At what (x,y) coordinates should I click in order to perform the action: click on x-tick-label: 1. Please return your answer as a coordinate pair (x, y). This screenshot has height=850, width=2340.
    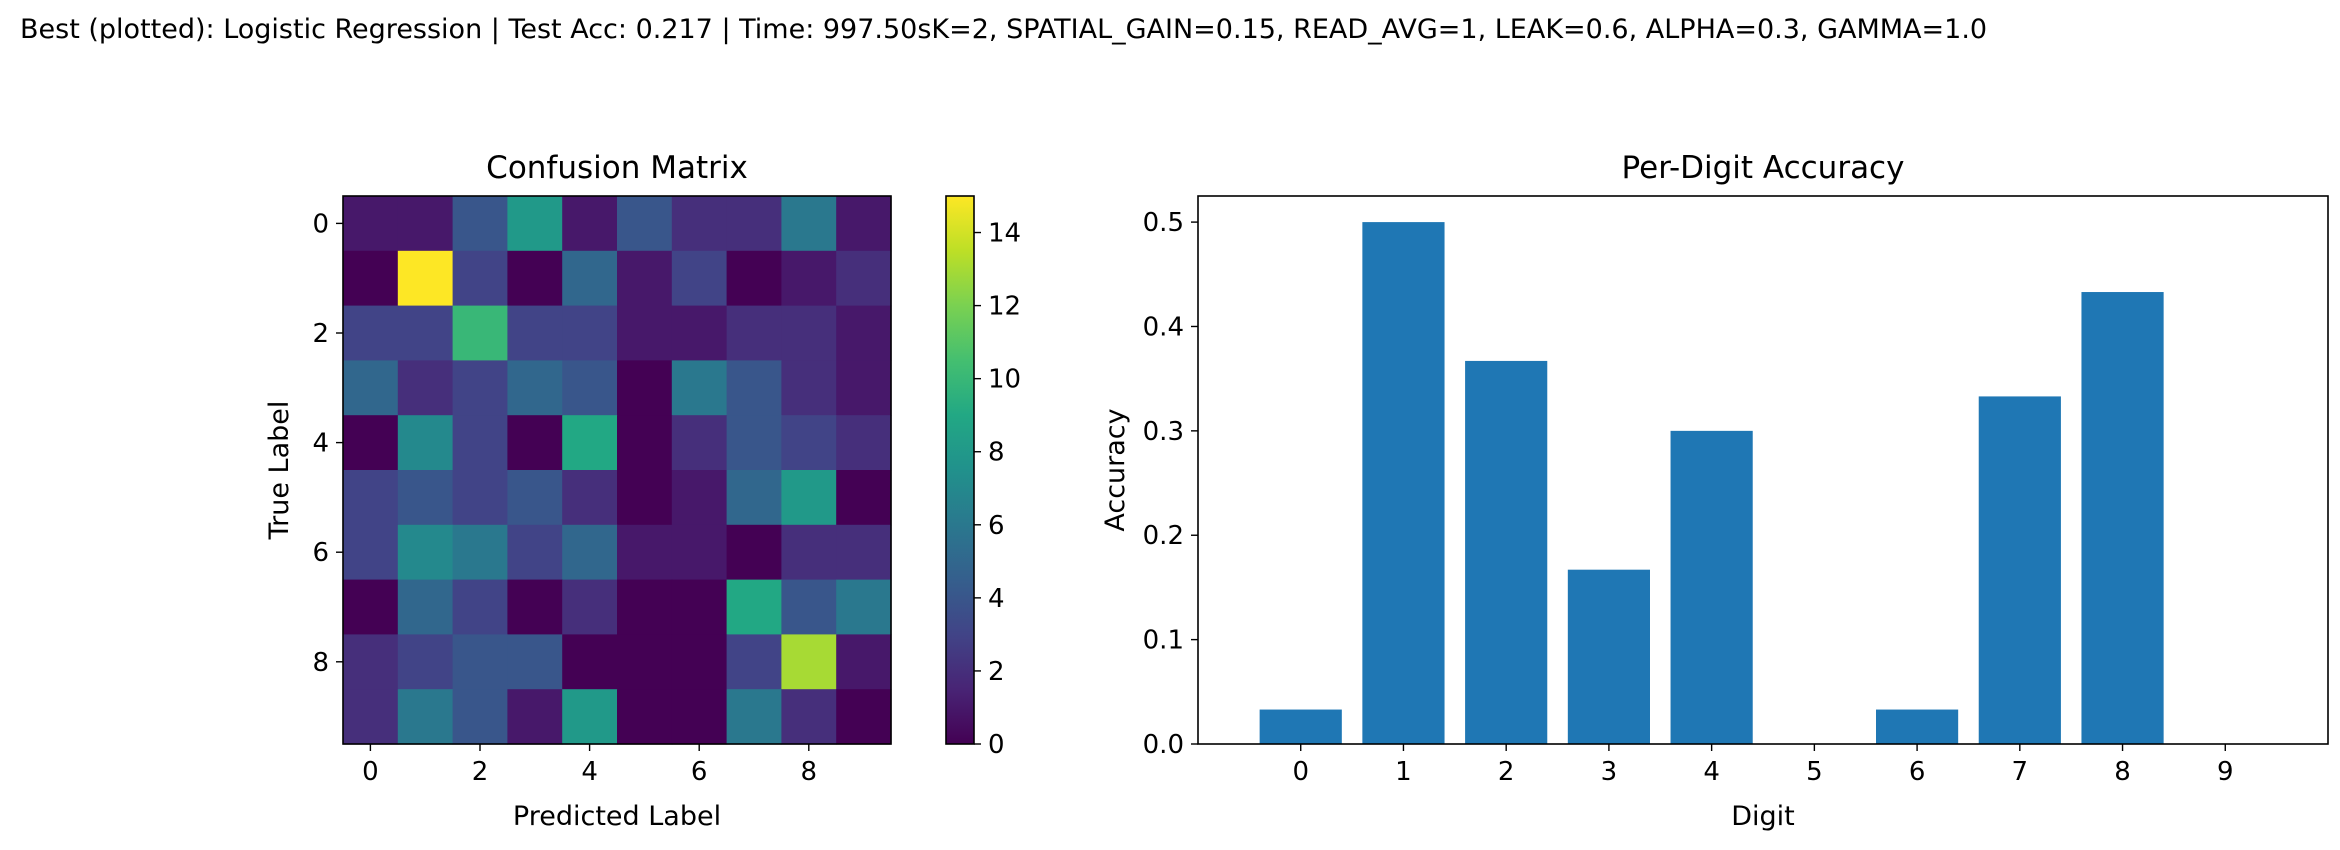
    Looking at the image, I should click on (1403, 772).